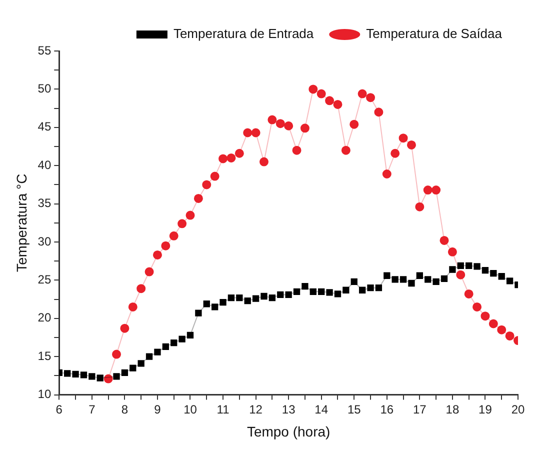 The height and width of the screenshot is (457, 540). Describe the element at coordinates (434, 34) in the screenshot. I see `legend-label: Temperatura de Saídaa` at that location.